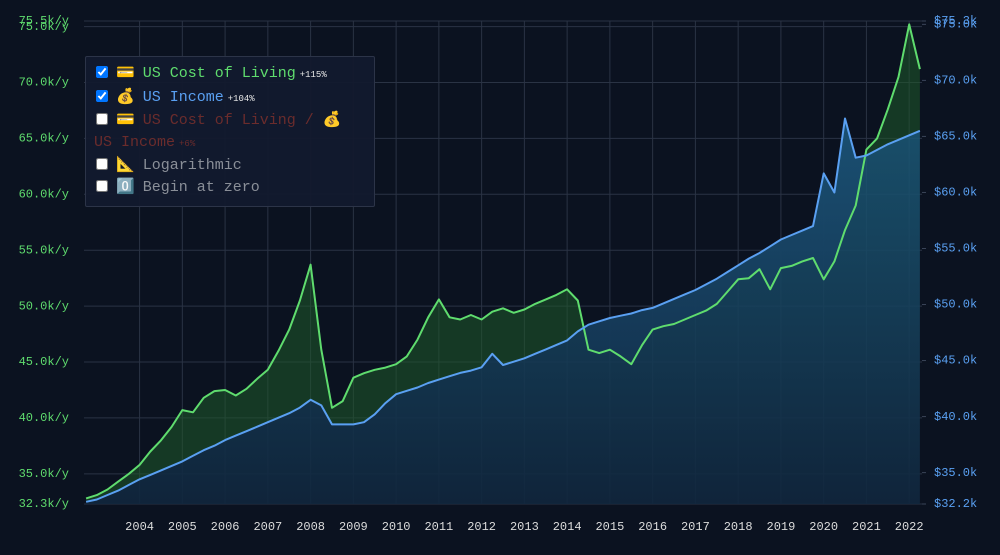 The height and width of the screenshot is (555, 1000). What do you see at coordinates (183, 97) in the screenshot?
I see `legend-label: US Income` at bounding box center [183, 97].